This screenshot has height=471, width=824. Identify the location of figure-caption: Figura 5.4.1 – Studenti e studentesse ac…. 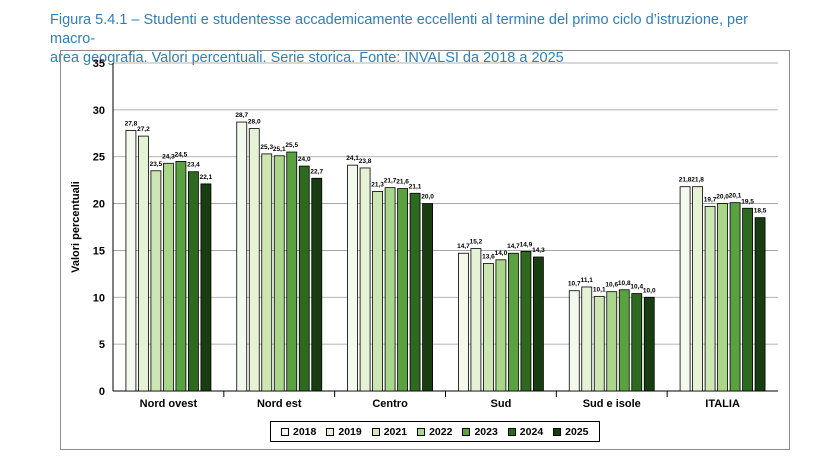
(420, 39).